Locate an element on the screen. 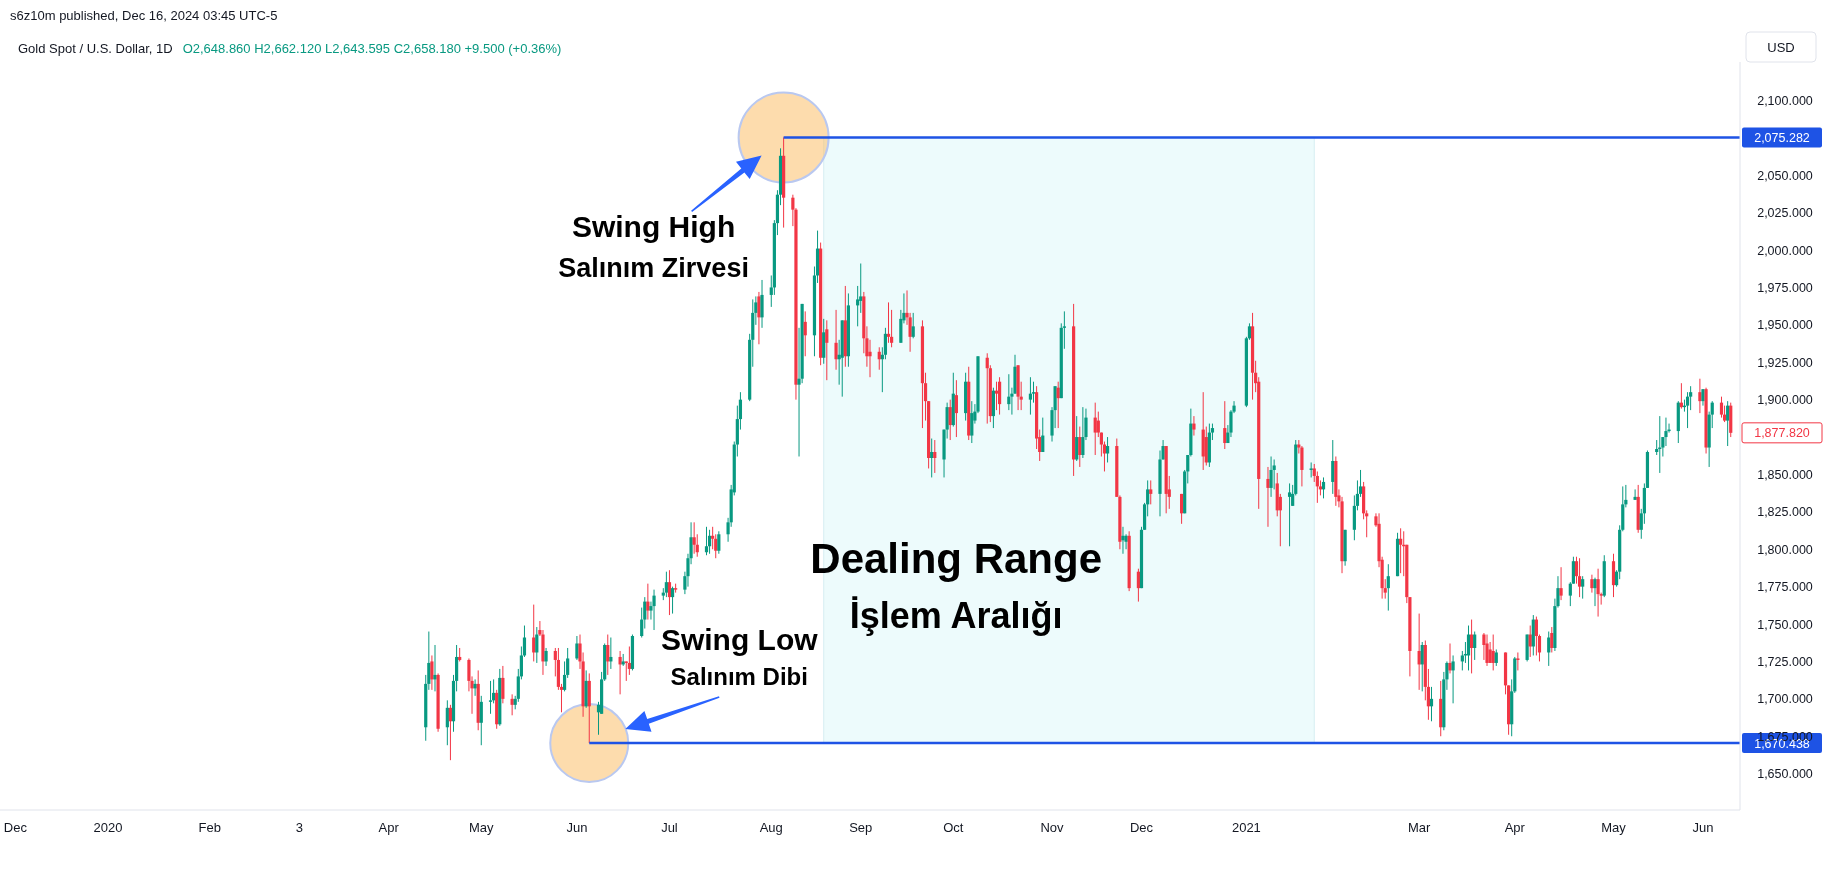 The height and width of the screenshot is (877, 1826). y-tick-label: 2,050.000 is located at coordinates (1785, 175).